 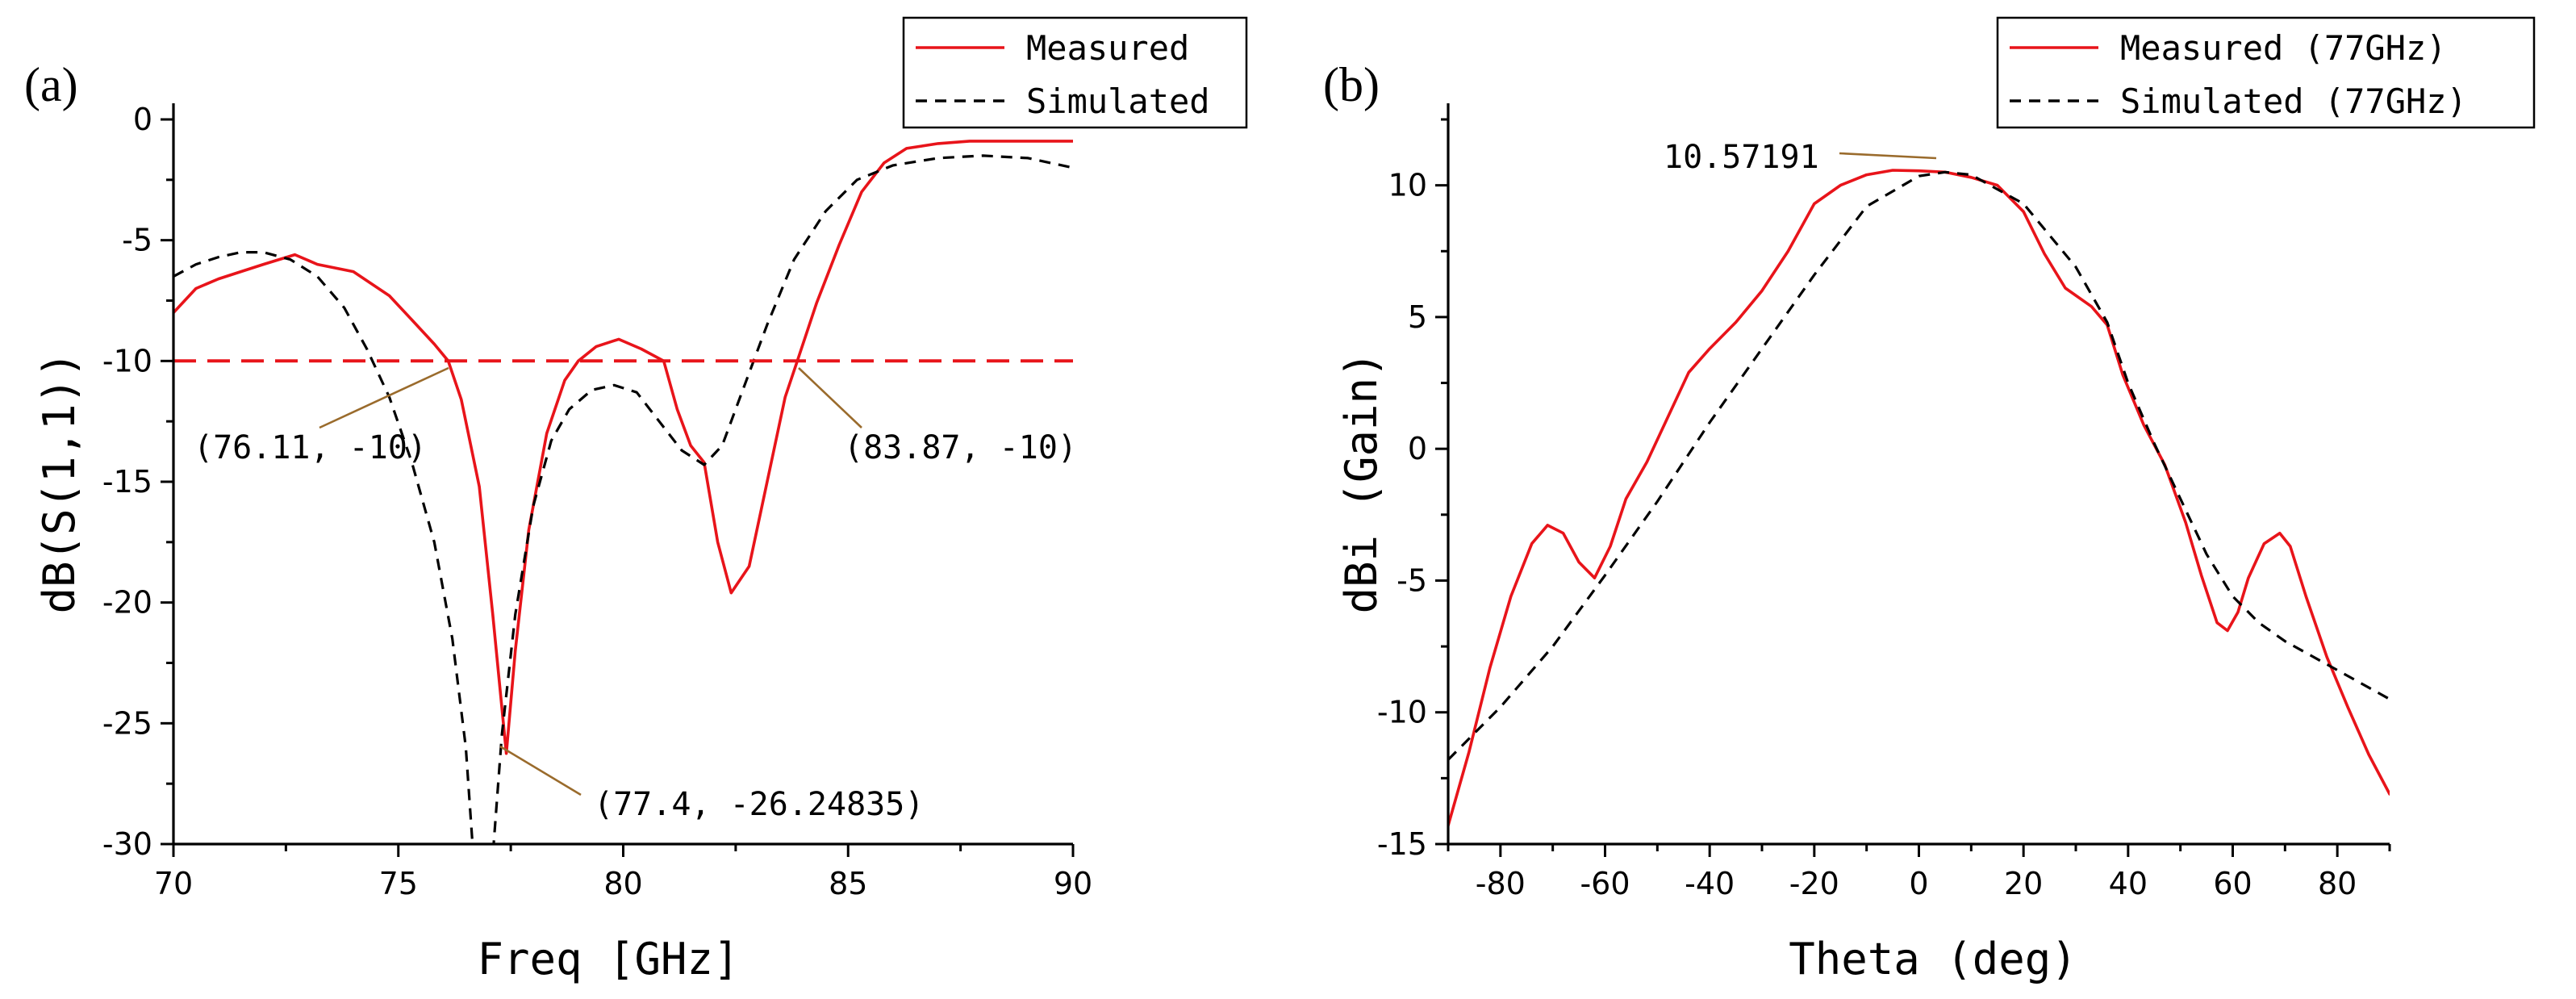 I want to click on x-tick-label: -40, so click(x=1710, y=884).